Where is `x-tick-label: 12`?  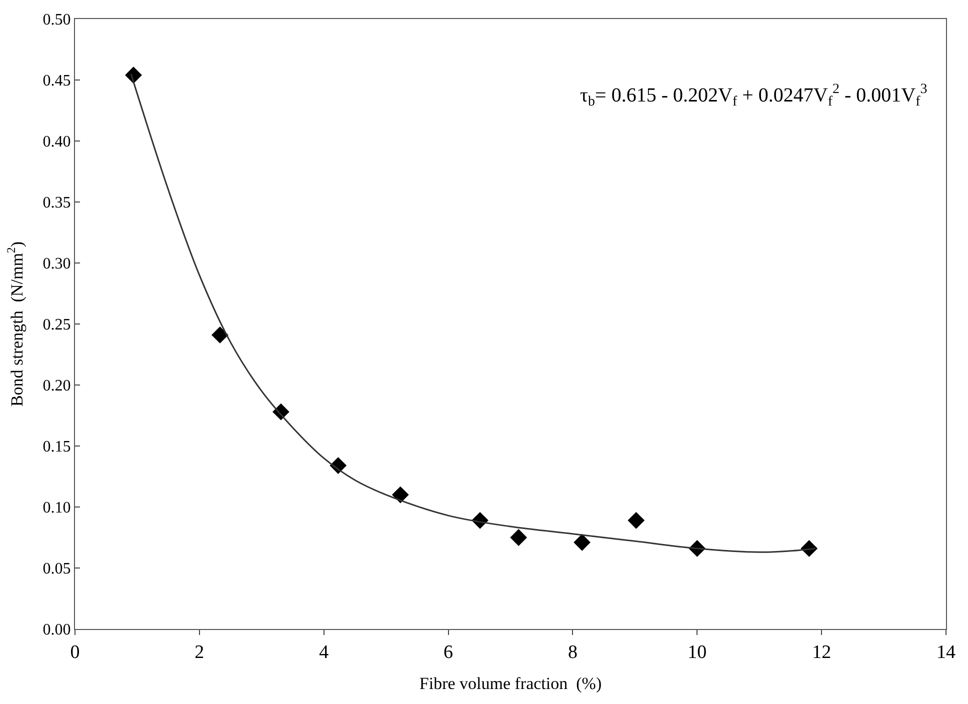 x-tick-label: 12 is located at coordinates (822, 652).